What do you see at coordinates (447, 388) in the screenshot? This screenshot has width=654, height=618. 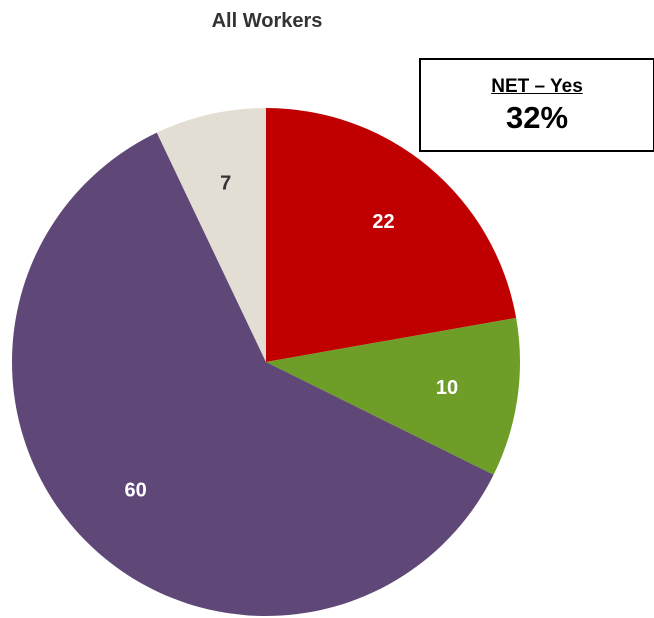 I see `pie-data-label-10: 10` at bounding box center [447, 388].